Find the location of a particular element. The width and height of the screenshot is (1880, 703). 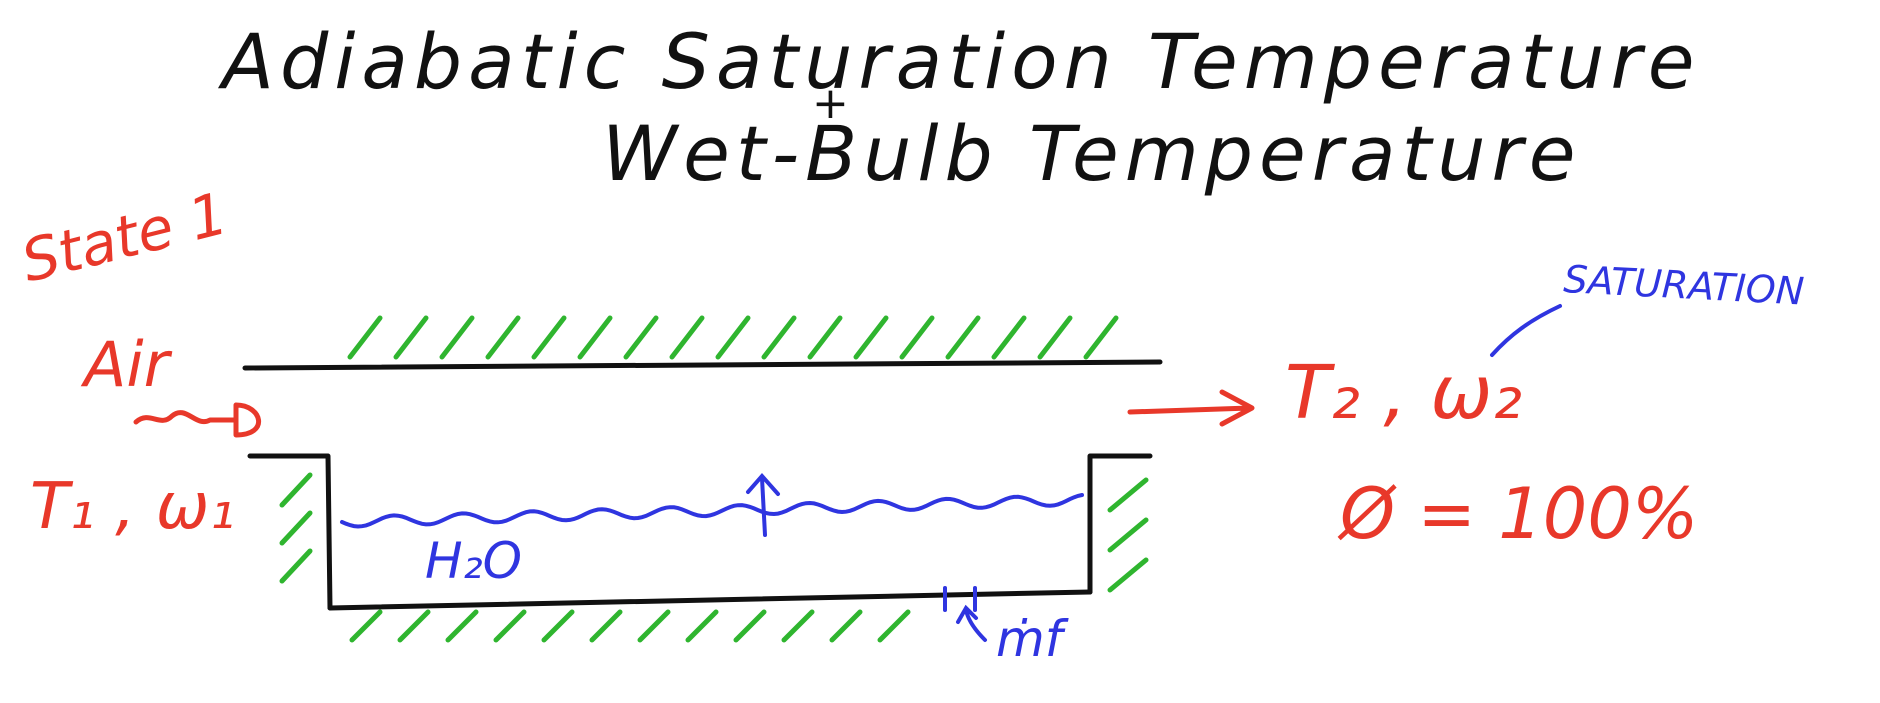

air-label: Air is located at coordinates (126, 364).